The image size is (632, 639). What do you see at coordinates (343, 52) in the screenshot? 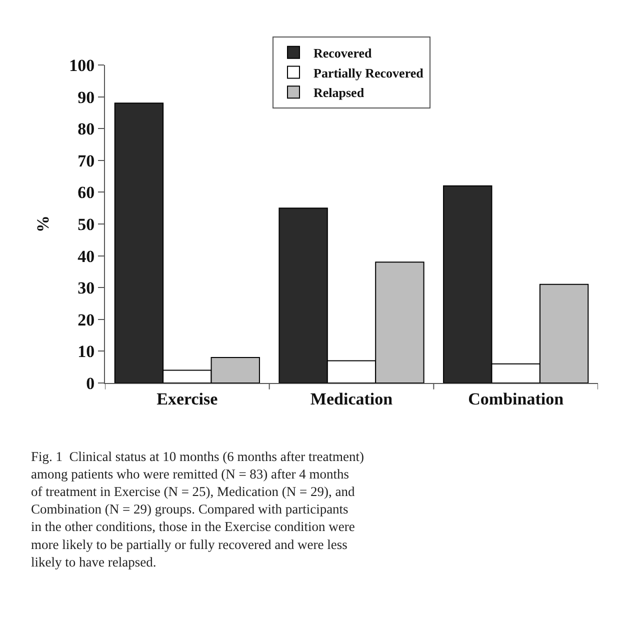
I see `legend-label: Recovered` at bounding box center [343, 52].